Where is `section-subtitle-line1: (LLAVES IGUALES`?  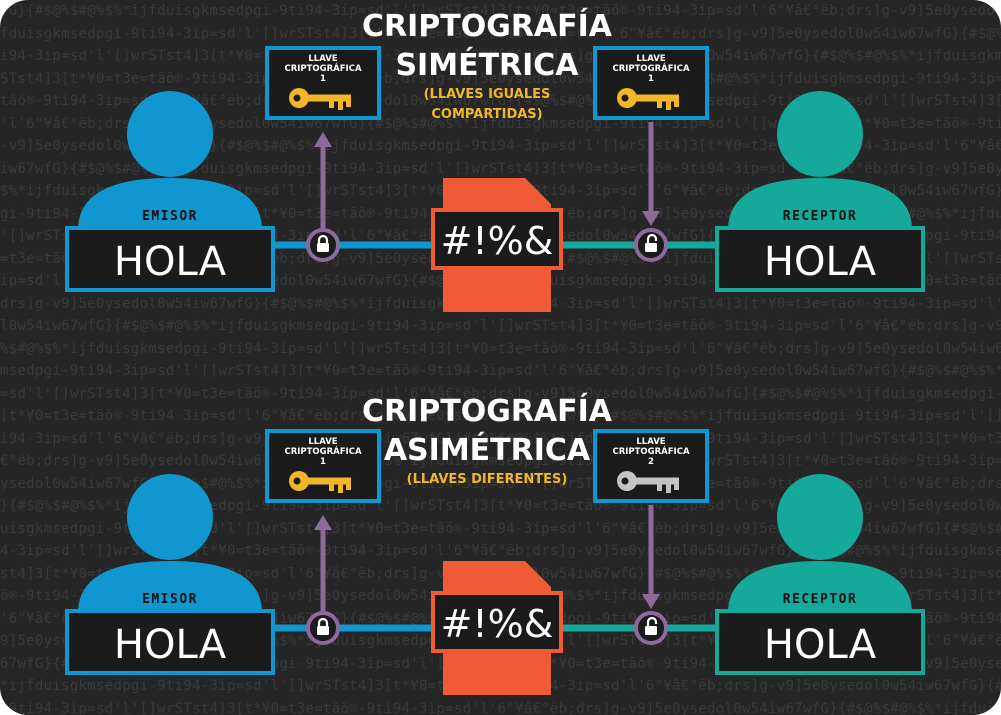 section-subtitle-line1: (LLAVES IGUALES is located at coordinates (487, 94).